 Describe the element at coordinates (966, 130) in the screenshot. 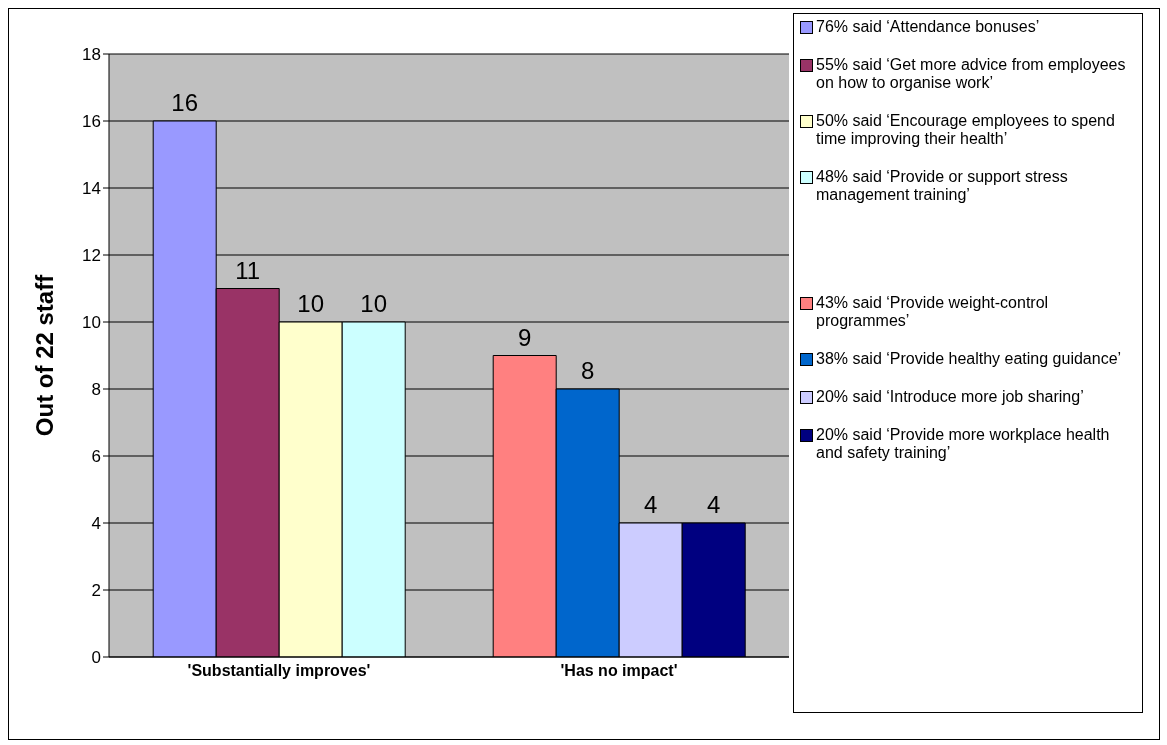

I see `legend-label: 50% said ‘Encourage employees to spend time improving their health’` at that location.